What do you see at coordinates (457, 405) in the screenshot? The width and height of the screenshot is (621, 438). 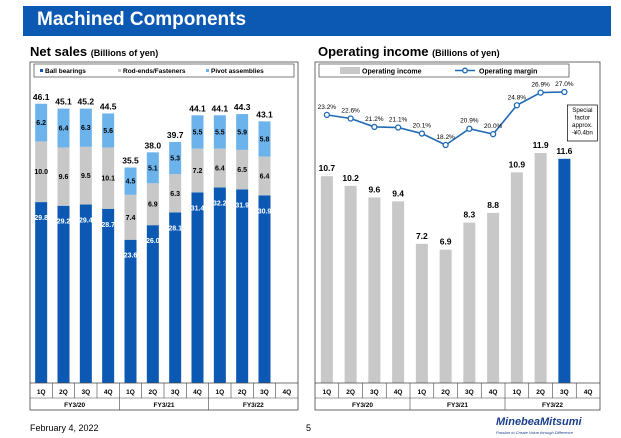 I see `op-income-group-1: FY3/21` at bounding box center [457, 405].